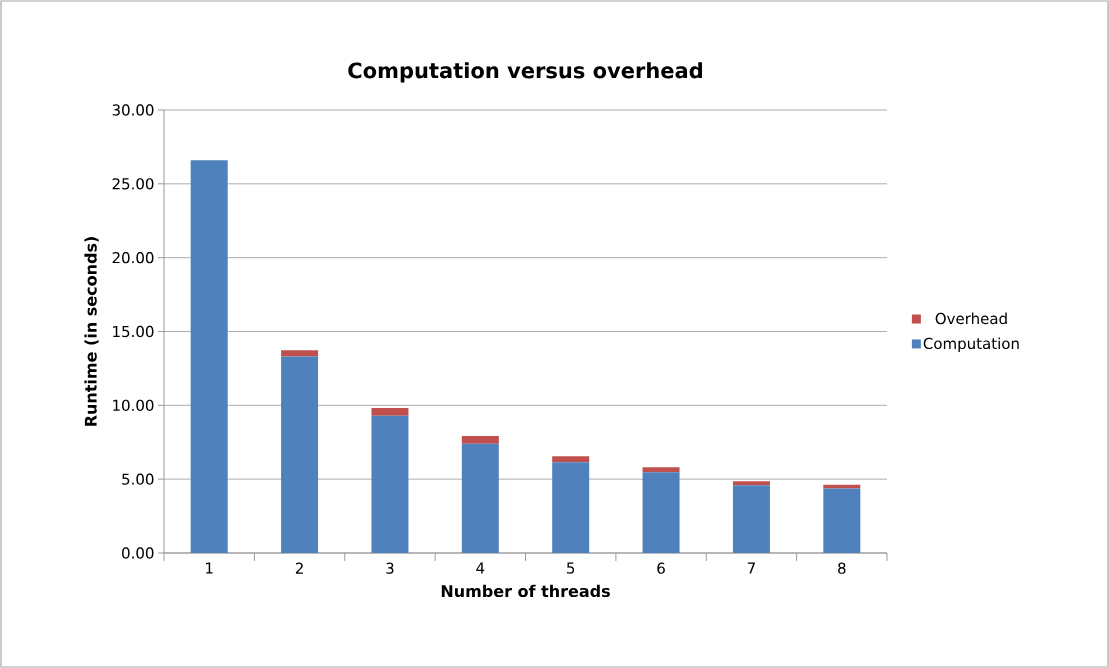 This screenshot has width=1109, height=668. Describe the element at coordinates (133, 257) in the screenshot. I see `y-tick-label: 20.00` at that location.